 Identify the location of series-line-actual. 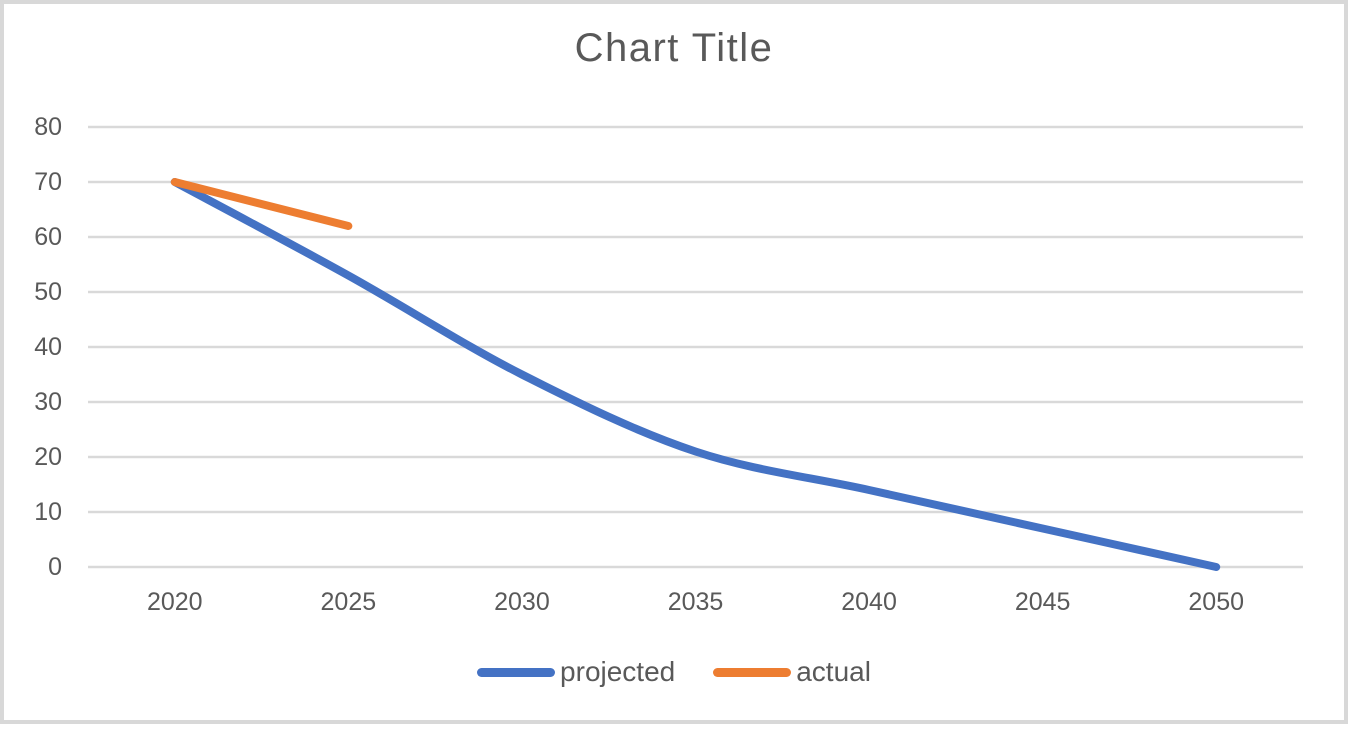
(261, 204).